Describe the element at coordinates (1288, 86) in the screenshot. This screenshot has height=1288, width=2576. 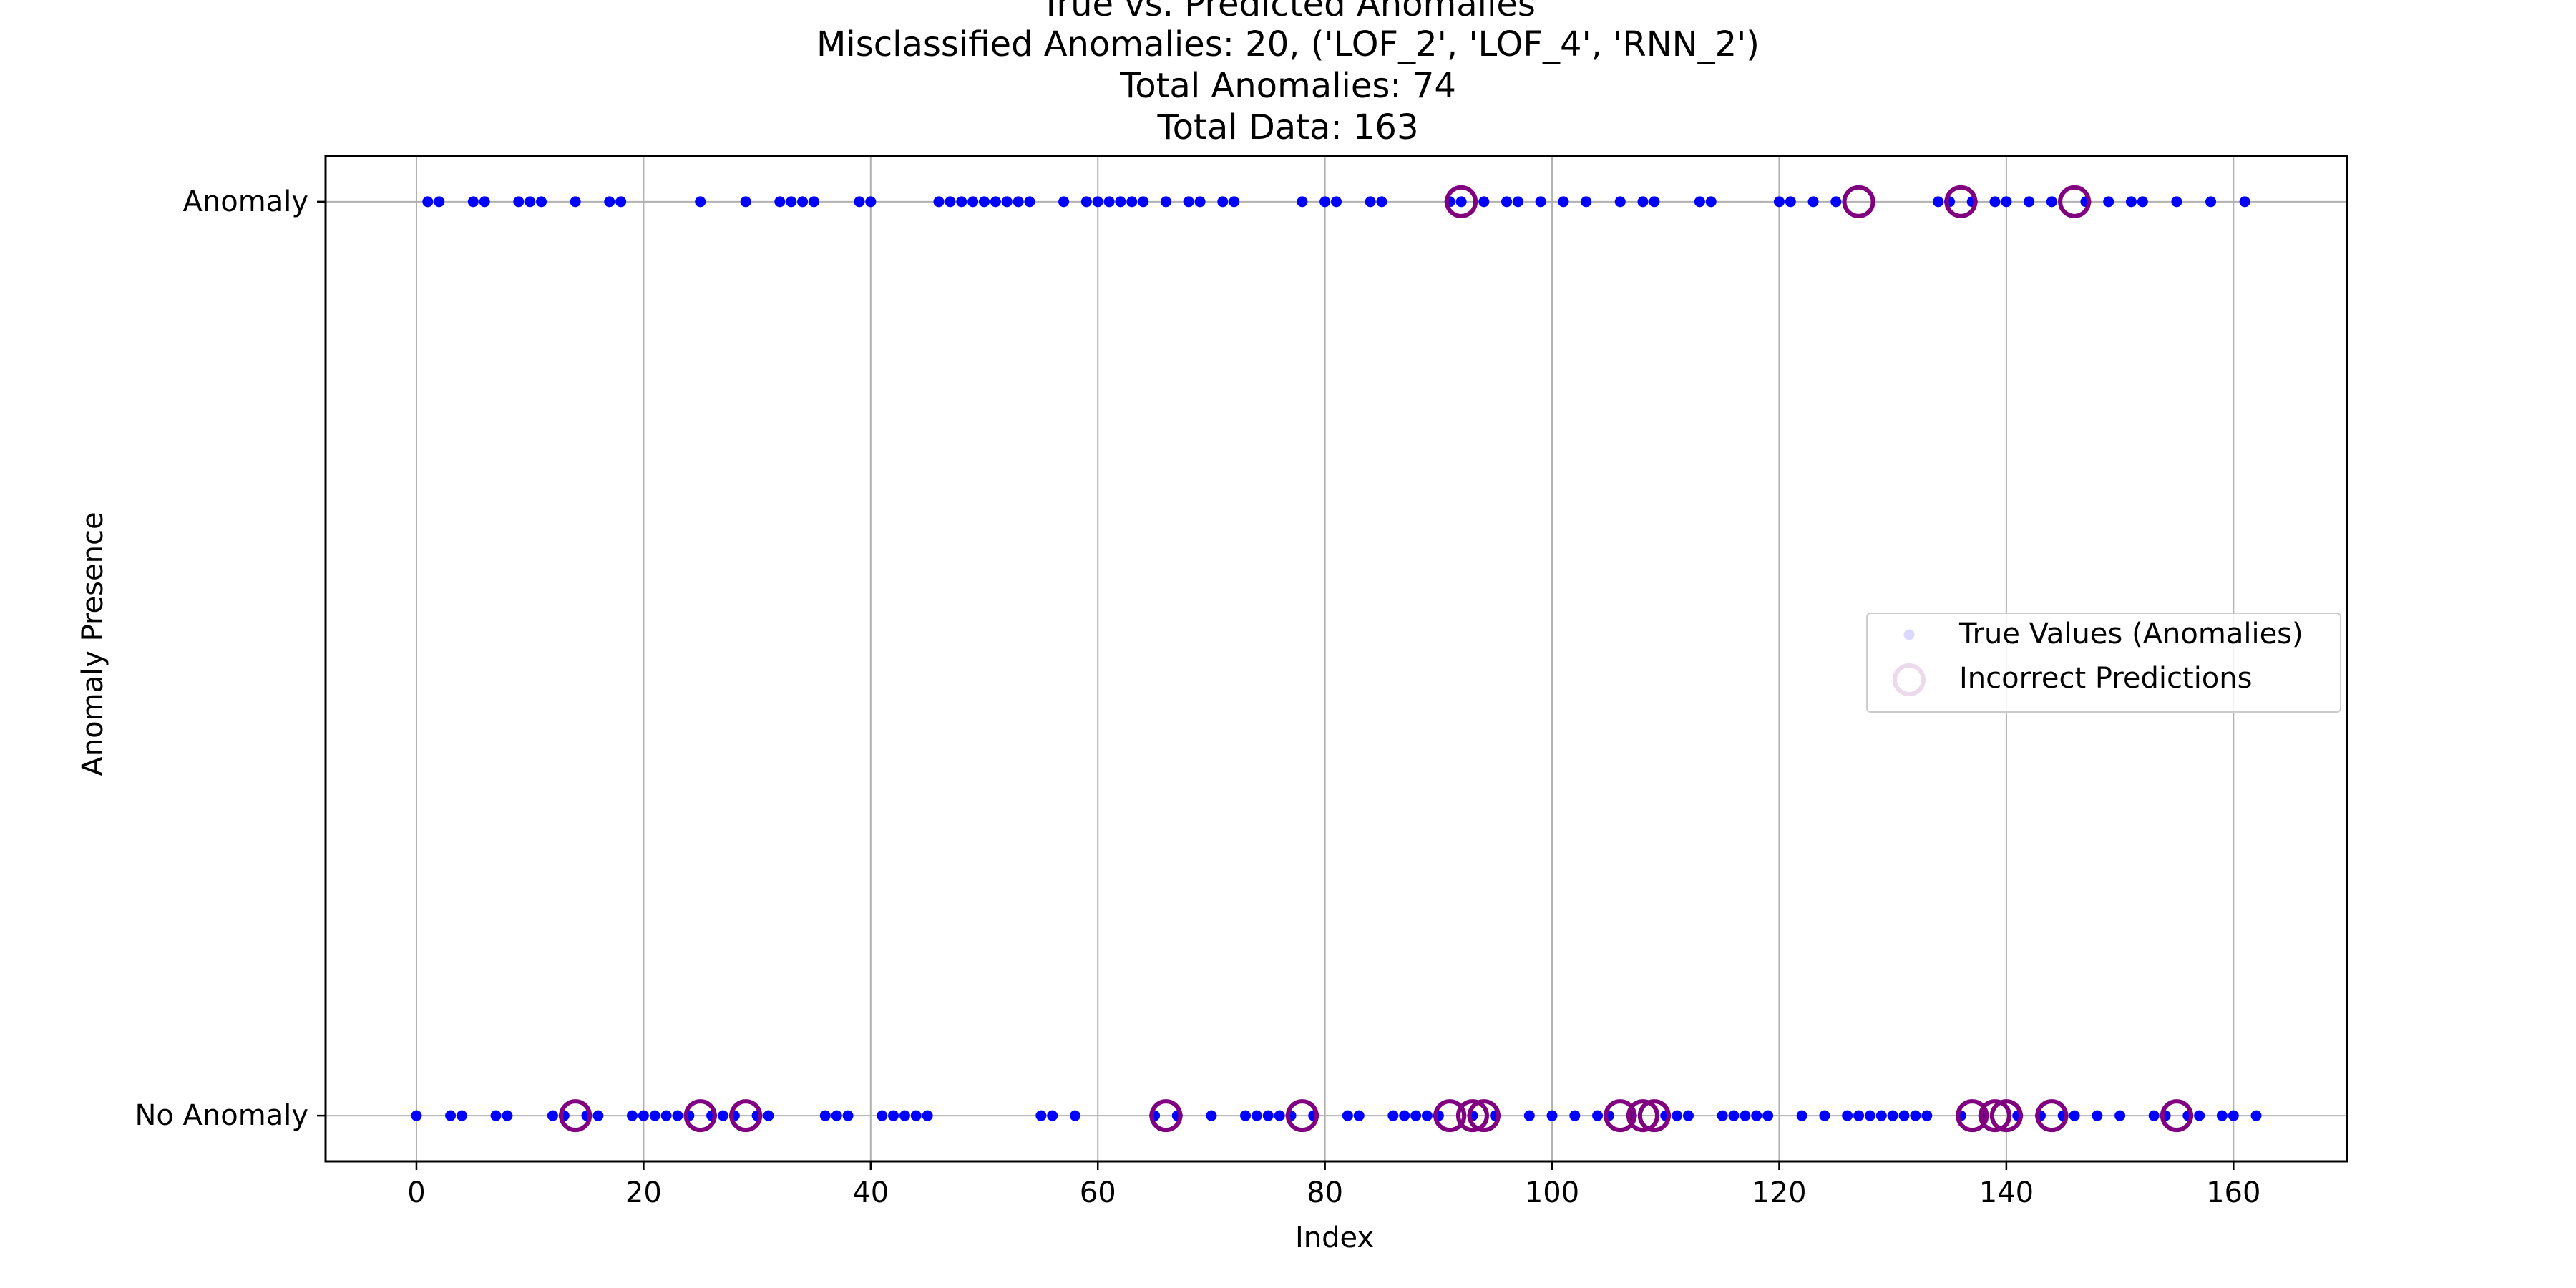
I see `chart-subtitle-total-anomalies: Total Anomalies: 74` at that location.